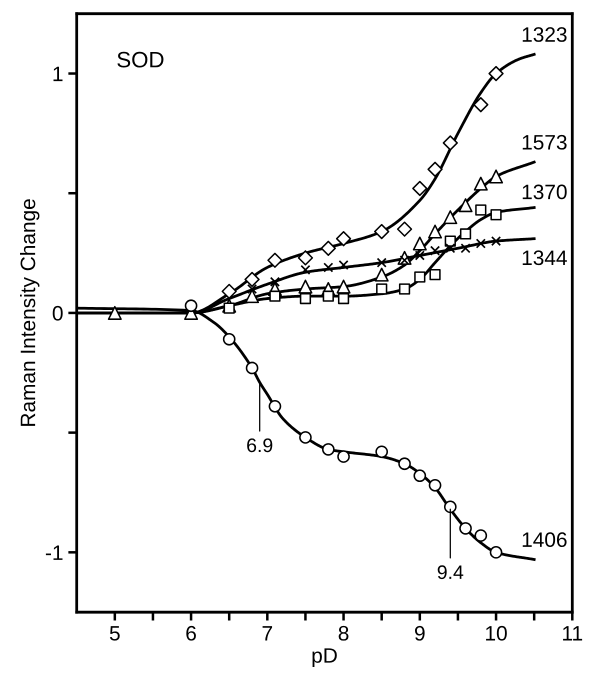 The height and width of the screenshot is (684, 590). What do you see at coordinates (496, 633) in the screenshot?
I see `x-tick-label: 10` at bounding box center [496, 633].